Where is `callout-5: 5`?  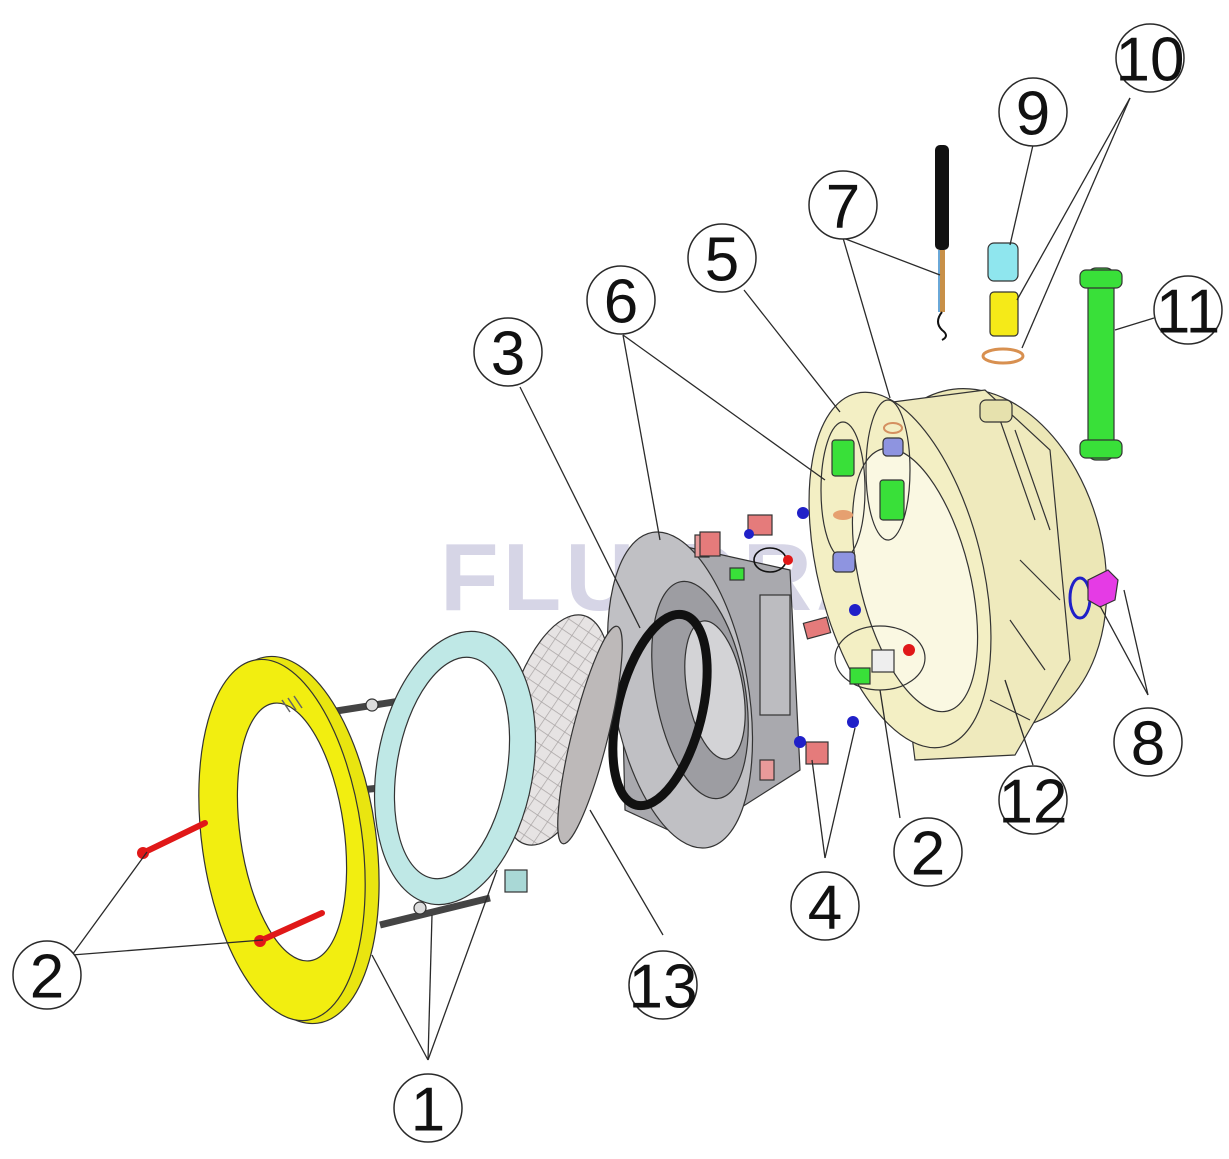 callout-5: 5 is located at coordinates (722, 259).